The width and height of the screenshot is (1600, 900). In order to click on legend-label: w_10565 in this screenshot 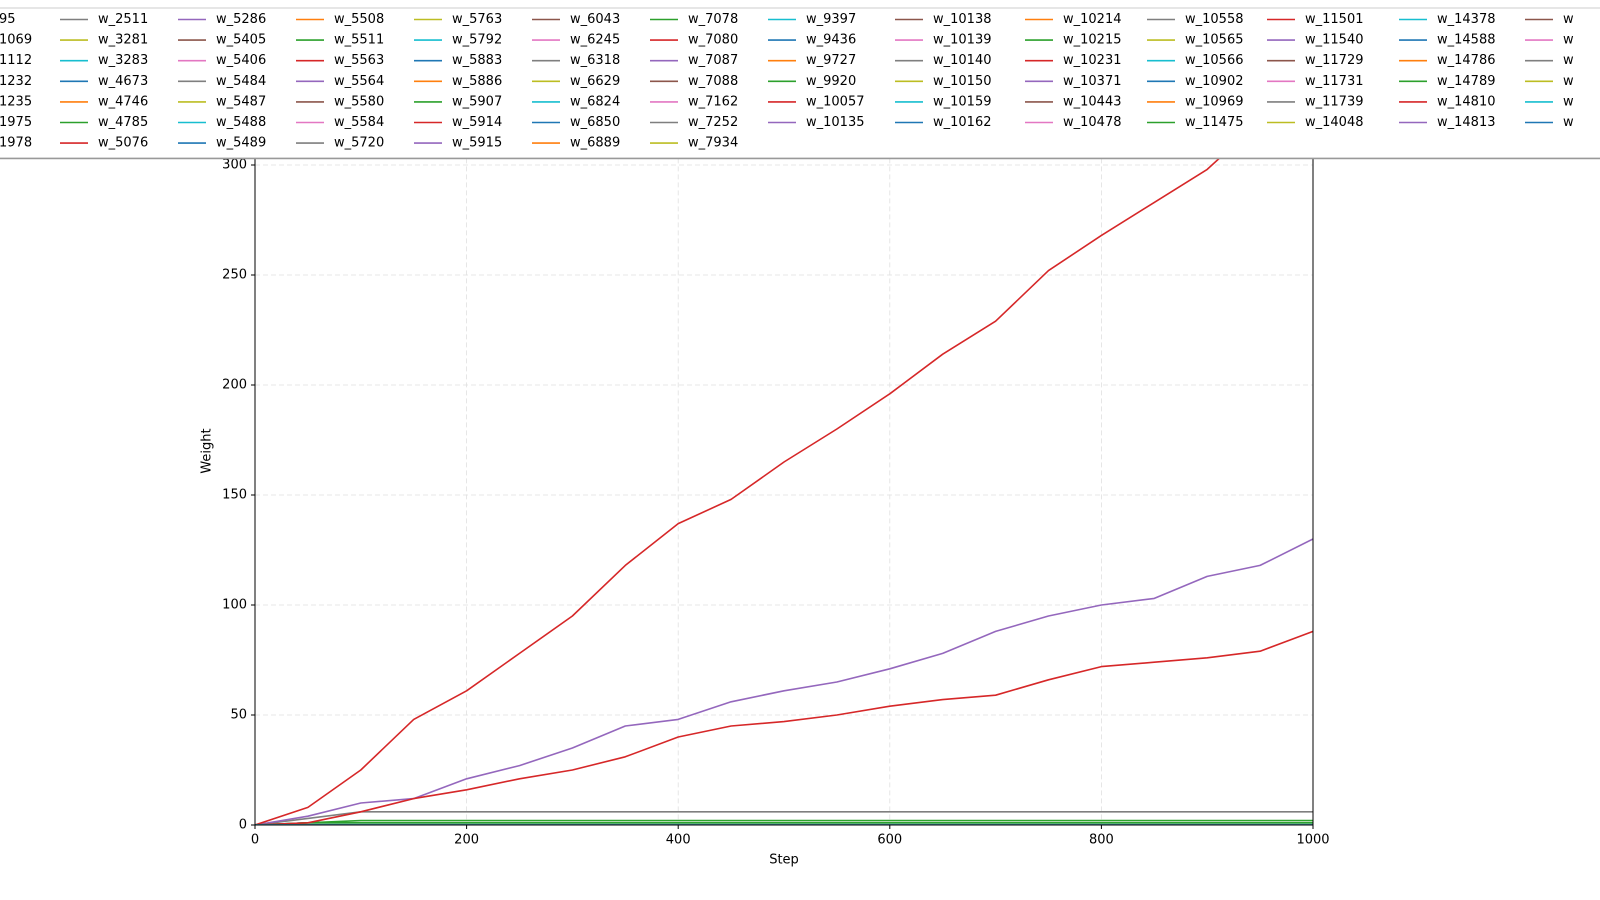, I will do `click(1214, 40)`.